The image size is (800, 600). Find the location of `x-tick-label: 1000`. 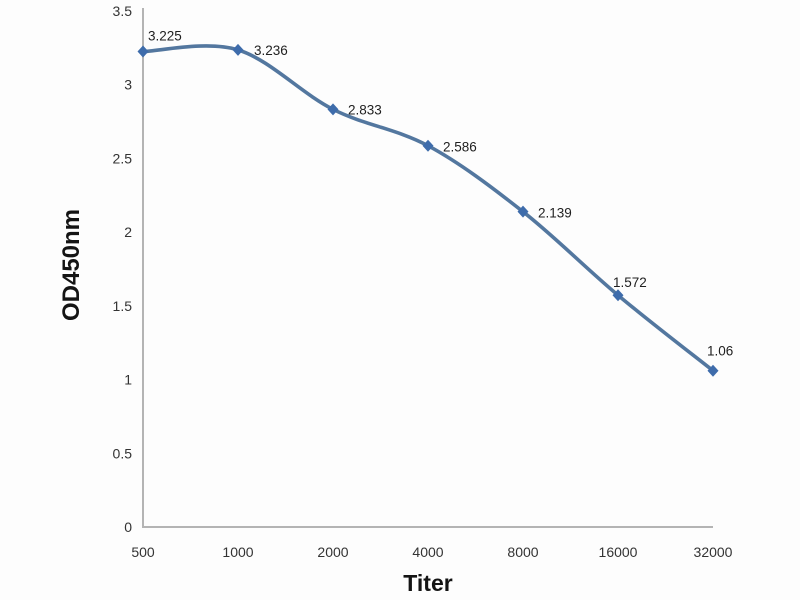

x-tick-label: 1000 is located at coordinates (237, 552).